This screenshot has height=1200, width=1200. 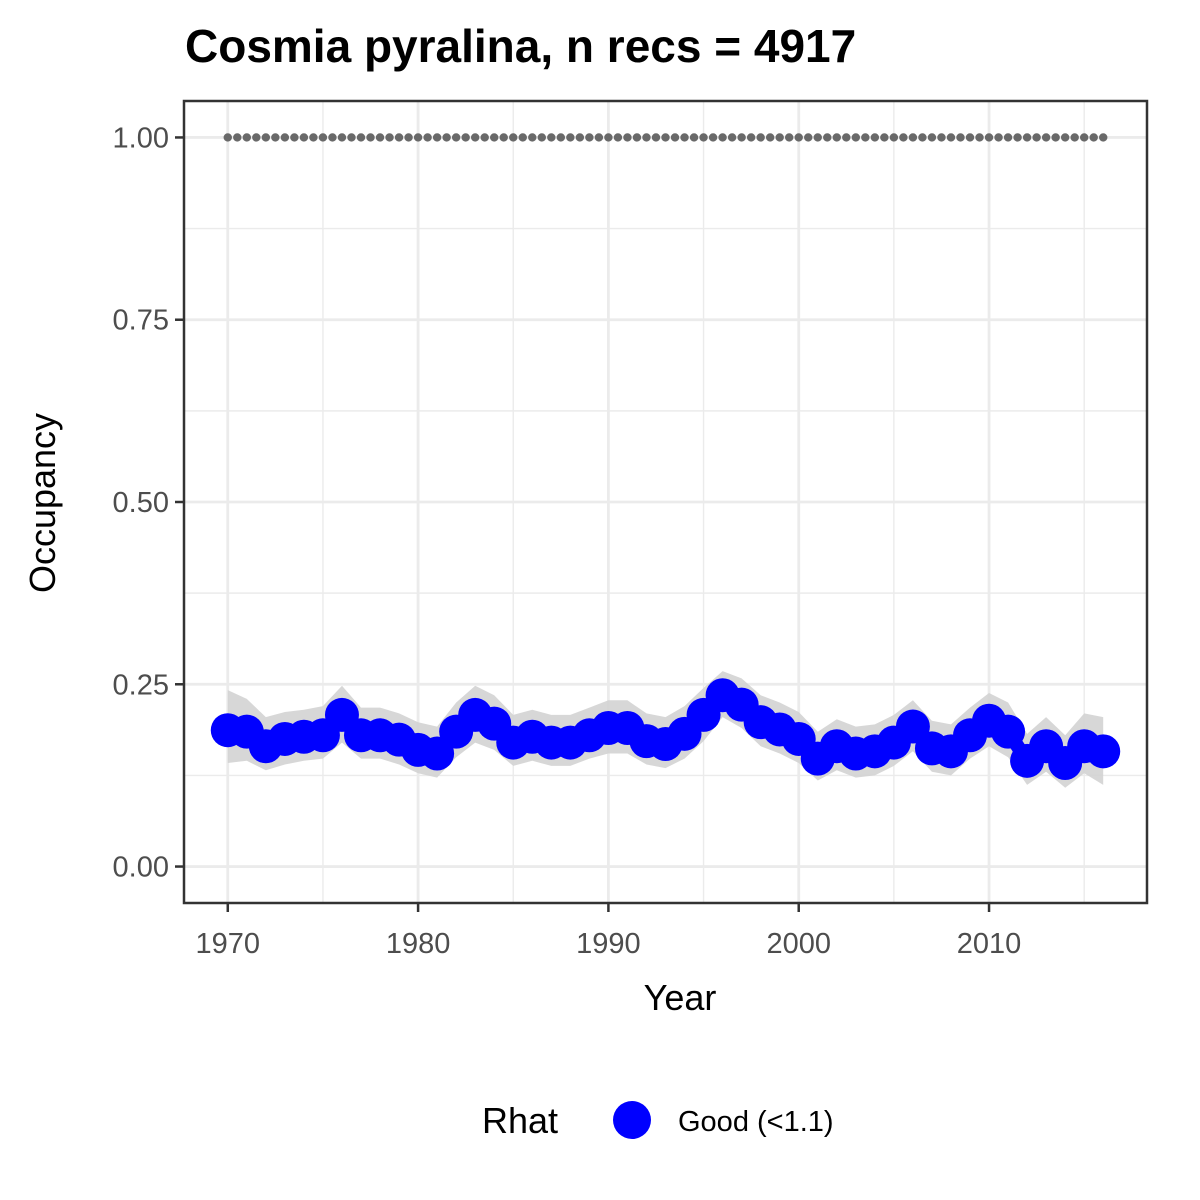 What do you see at coordinates (520, 46) in the screenshot?
I see `chart-title: Cosmia pyralina, n recs = 4917` at bounding box center [520, 46].